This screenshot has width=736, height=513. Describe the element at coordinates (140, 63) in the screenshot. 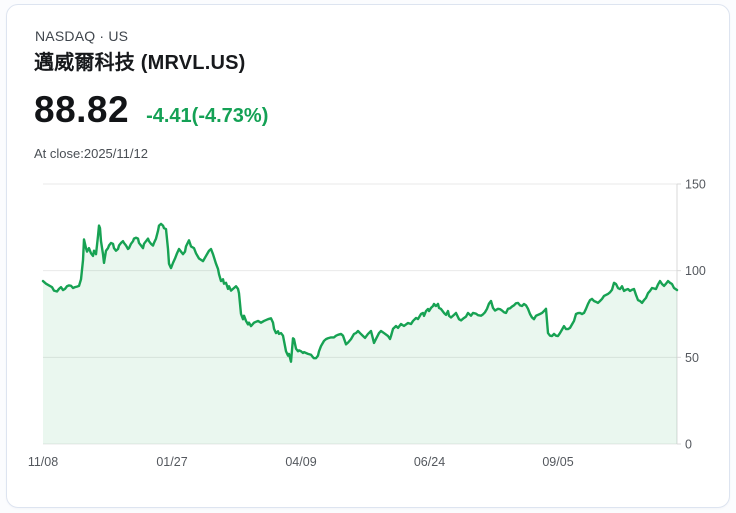

I see `stock-name: 邁威爾科技 (MRVL.US)` at that location.